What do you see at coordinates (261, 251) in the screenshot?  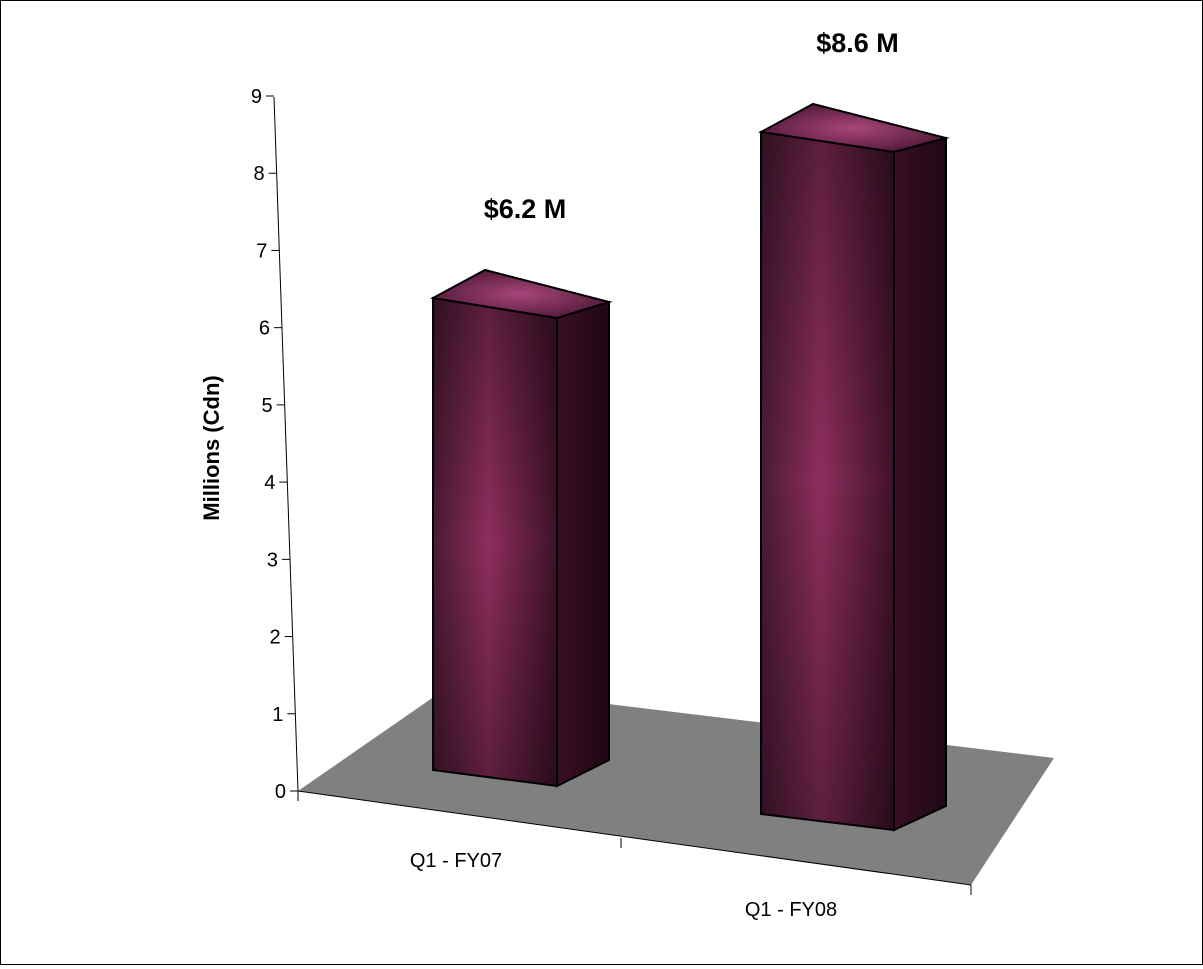 I see `y-tick-label: 7` at bounding box center [261, 251].